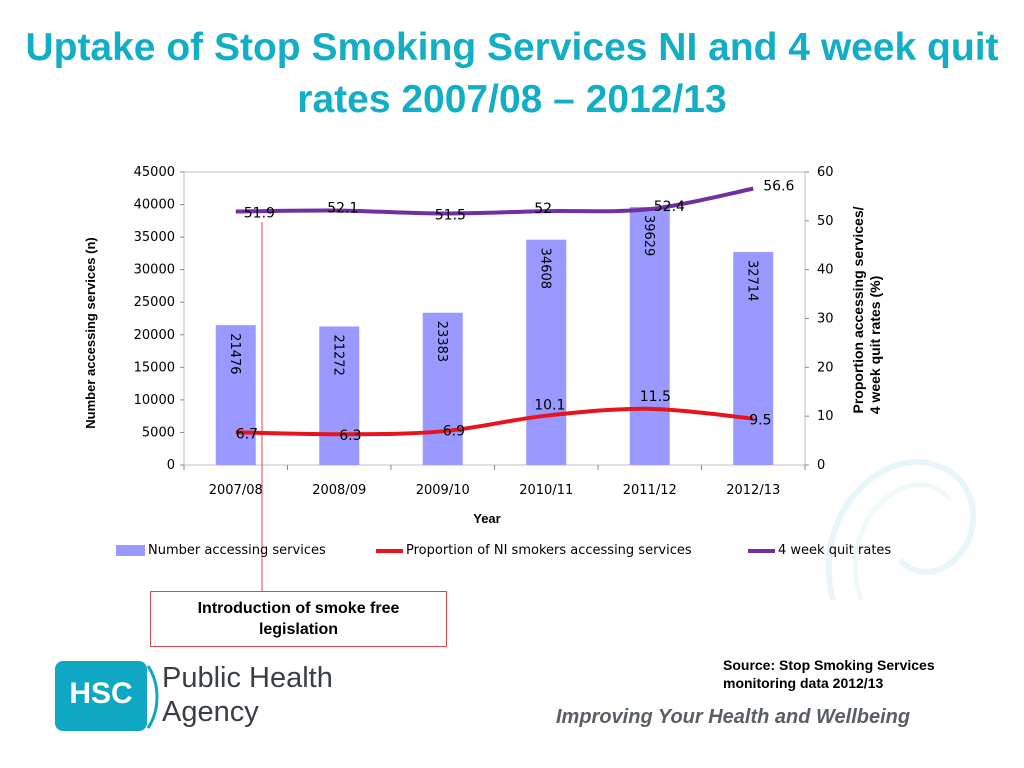 Image resolution: width=1024 pixels, height=768 pixels. Describe the element at coordinates (158, 432) in the screenshot. I see `y-tick-label: 5000` at that location.